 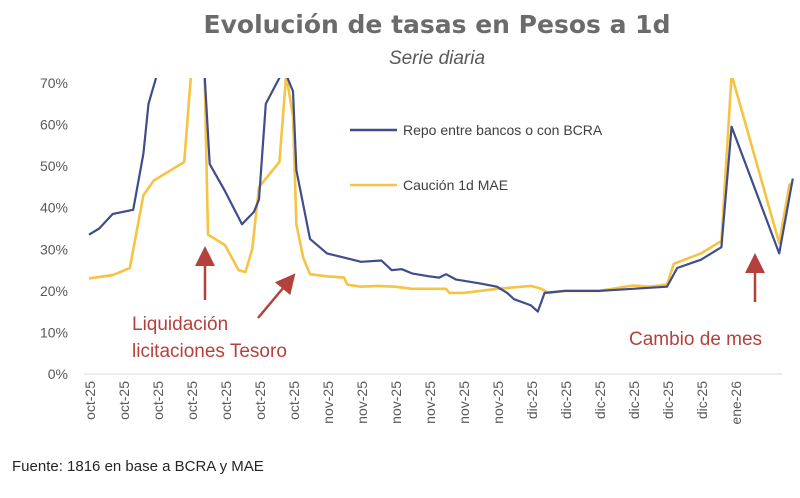 What do you see at coordinates (54, 125) in the screenshot?
I see `y-tick-label: 60%` at bounding box center [54, 125].